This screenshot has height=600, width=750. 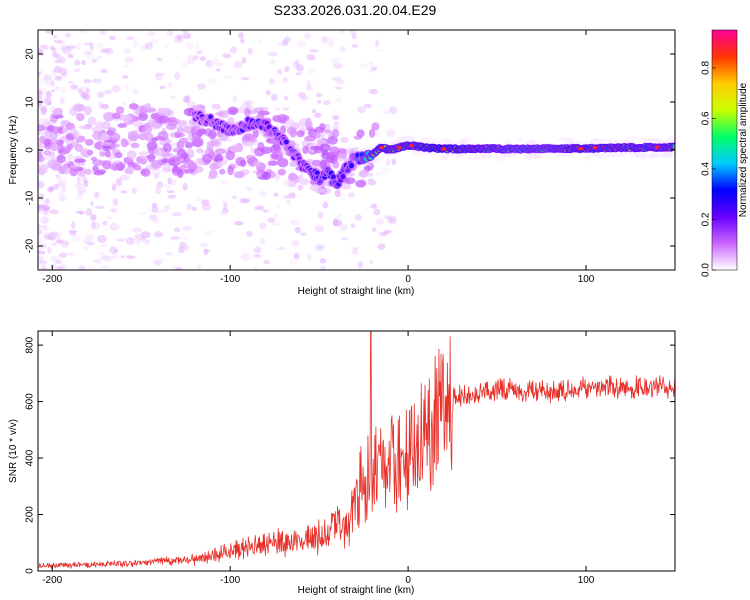 What do you see at coordinates (30, 102) in the screenshot?
I see `y-tick-label: 10` at bounding box center [30, 102].